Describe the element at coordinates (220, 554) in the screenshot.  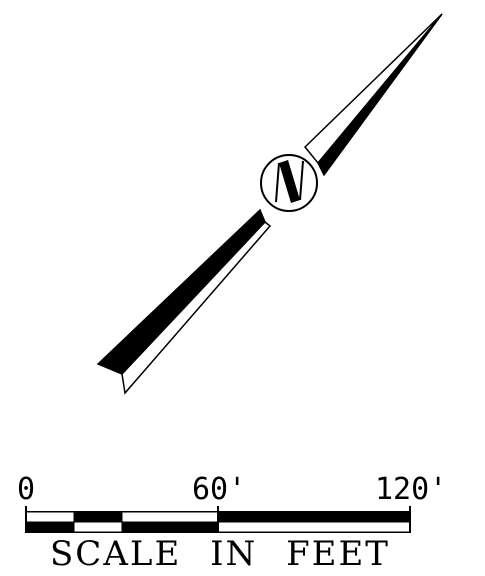
I see `scale-title: SCALE IN FEET` at that location.